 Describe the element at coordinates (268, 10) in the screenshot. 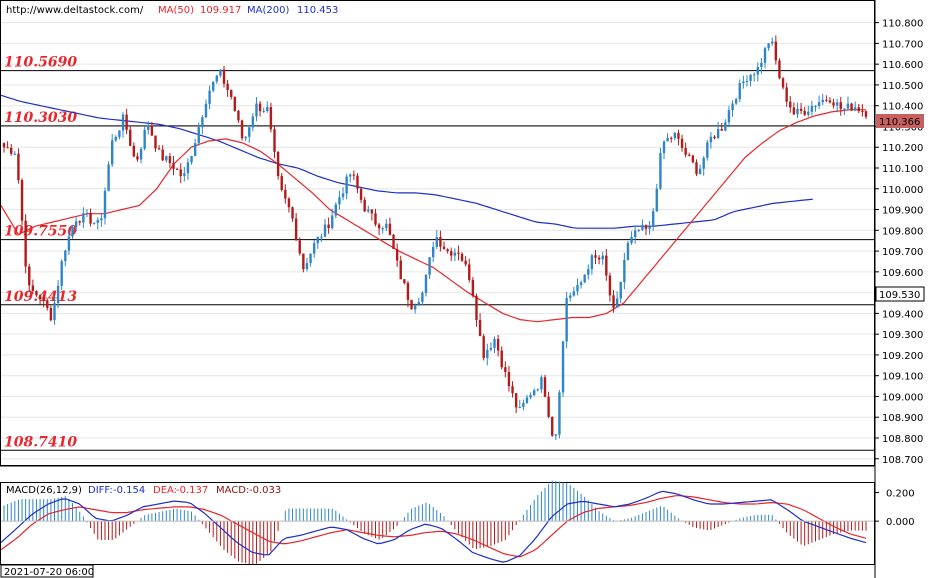

I see `ma200-label: MA(200)` at that location.